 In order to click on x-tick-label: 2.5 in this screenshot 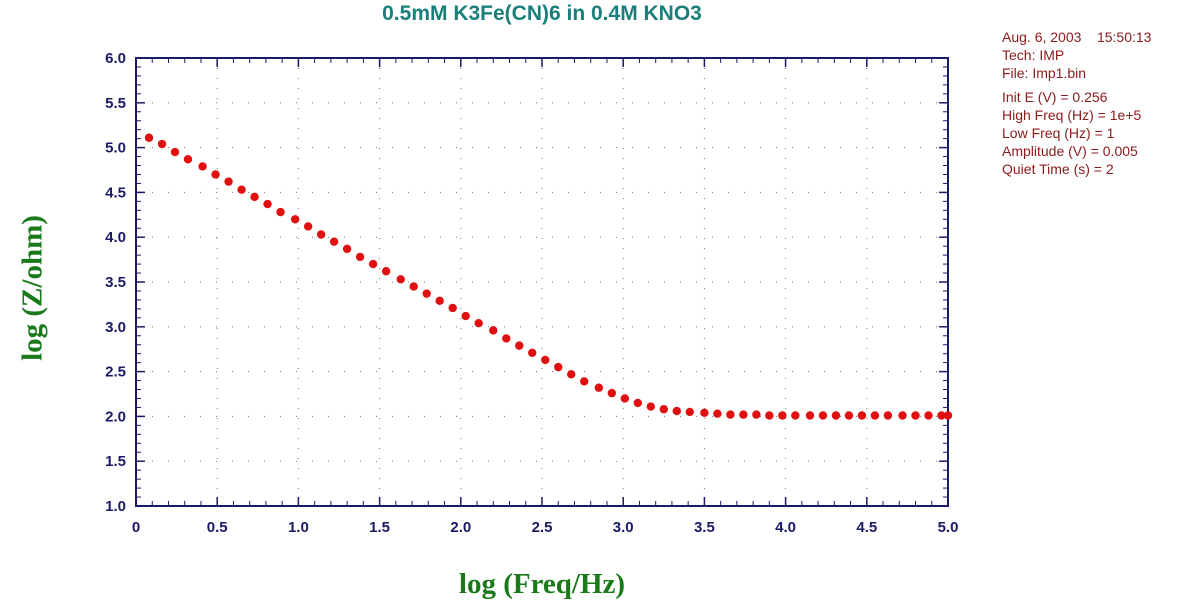, I will do `click(542, 527)`.